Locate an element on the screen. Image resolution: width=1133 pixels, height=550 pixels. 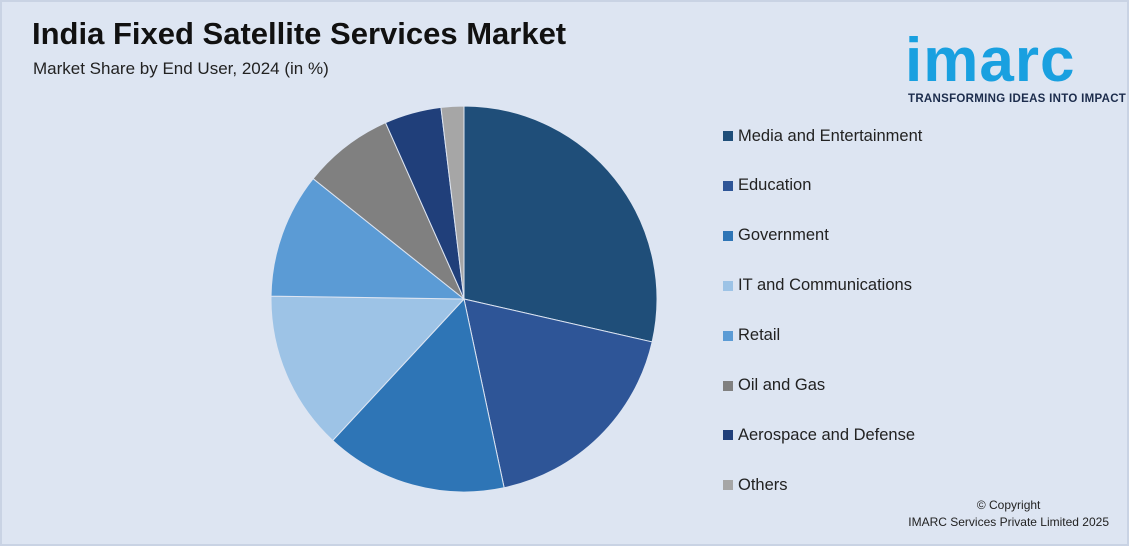
legend-label: Others is located at coordinates (763, 484).